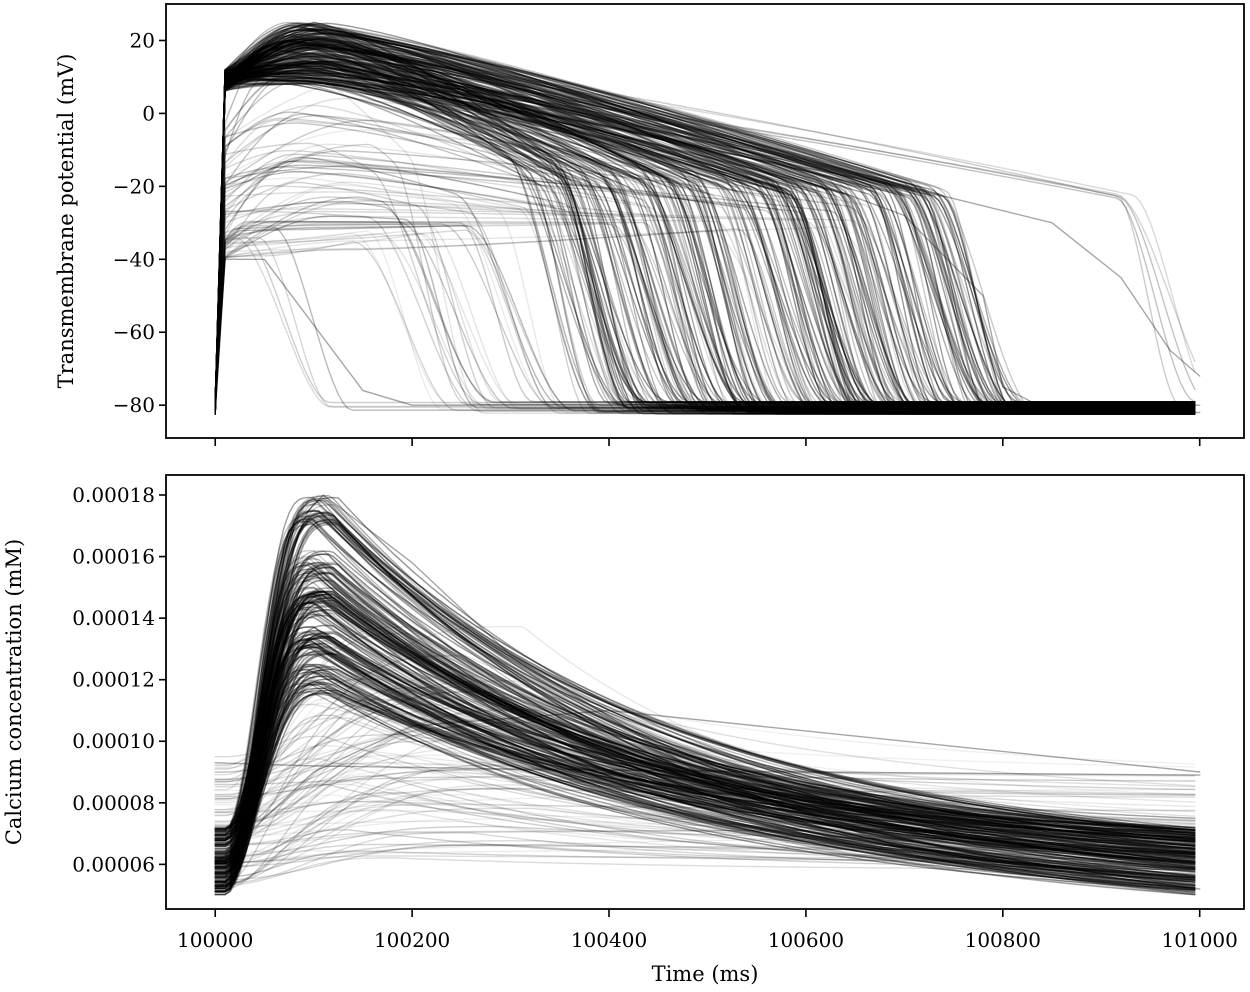  Describe the element at coordinates (707, 336) in the screenshot. I see `voltage-representative-trace` at that location.